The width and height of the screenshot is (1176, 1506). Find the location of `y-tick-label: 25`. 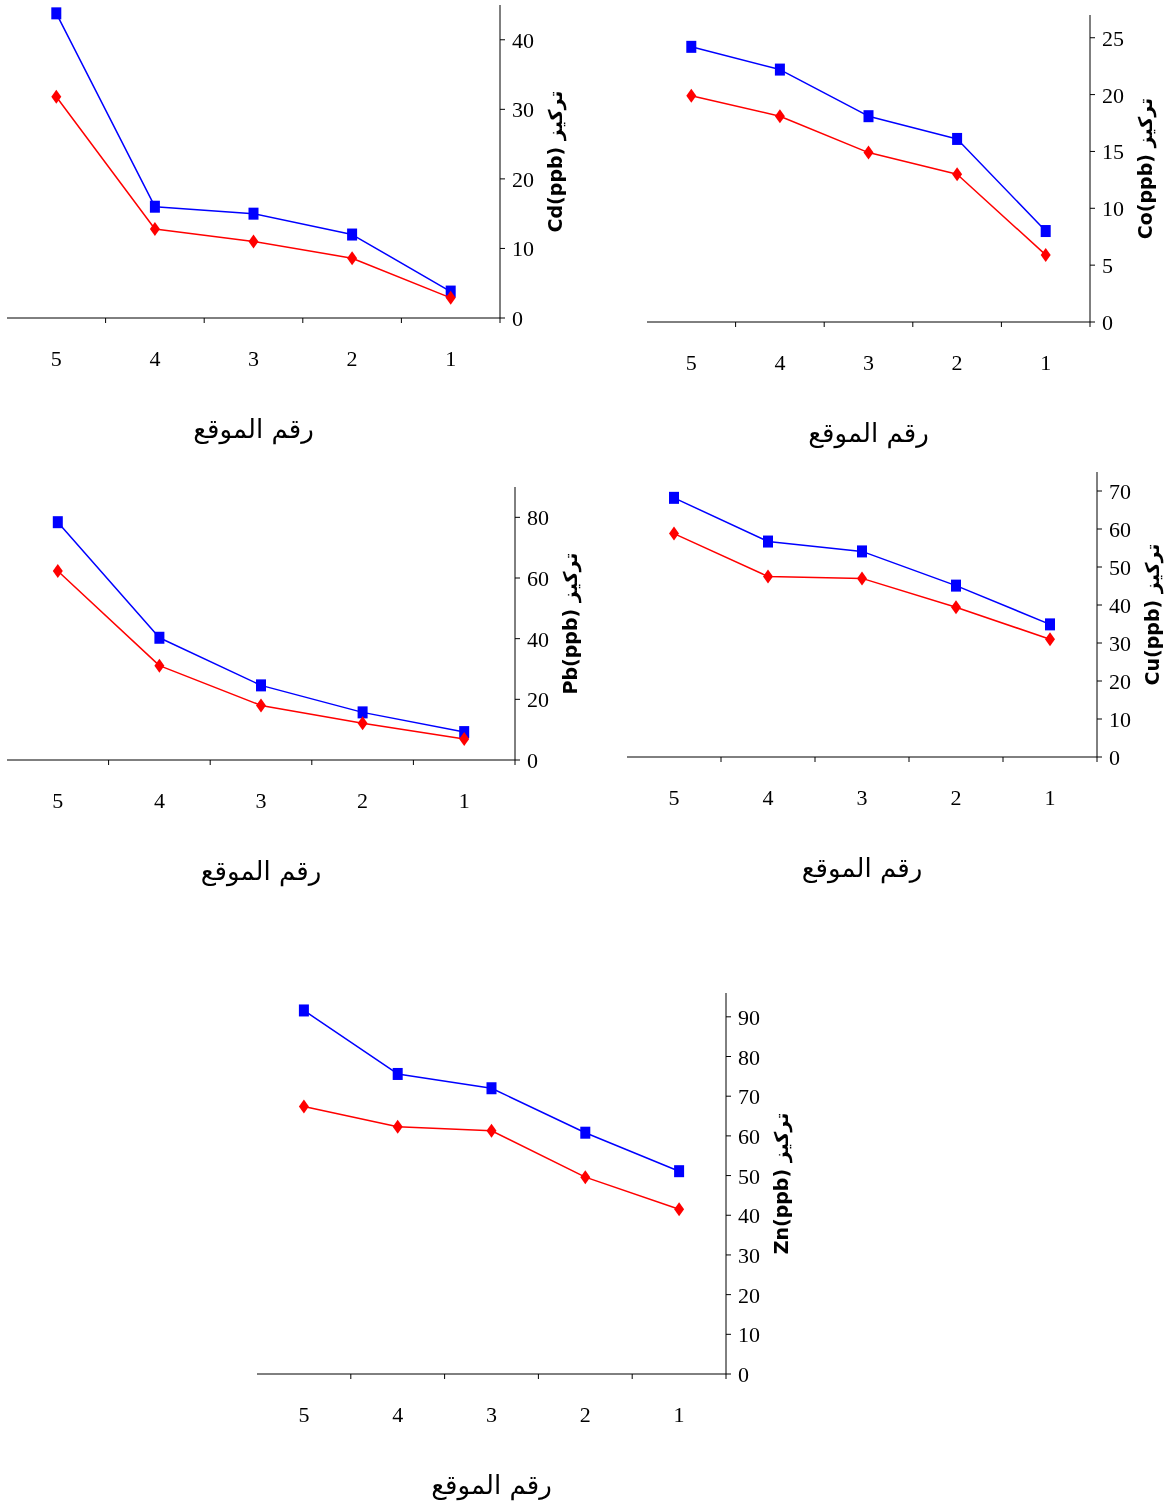

y-tick-label: 25 is located at coordinates (1113, 38).